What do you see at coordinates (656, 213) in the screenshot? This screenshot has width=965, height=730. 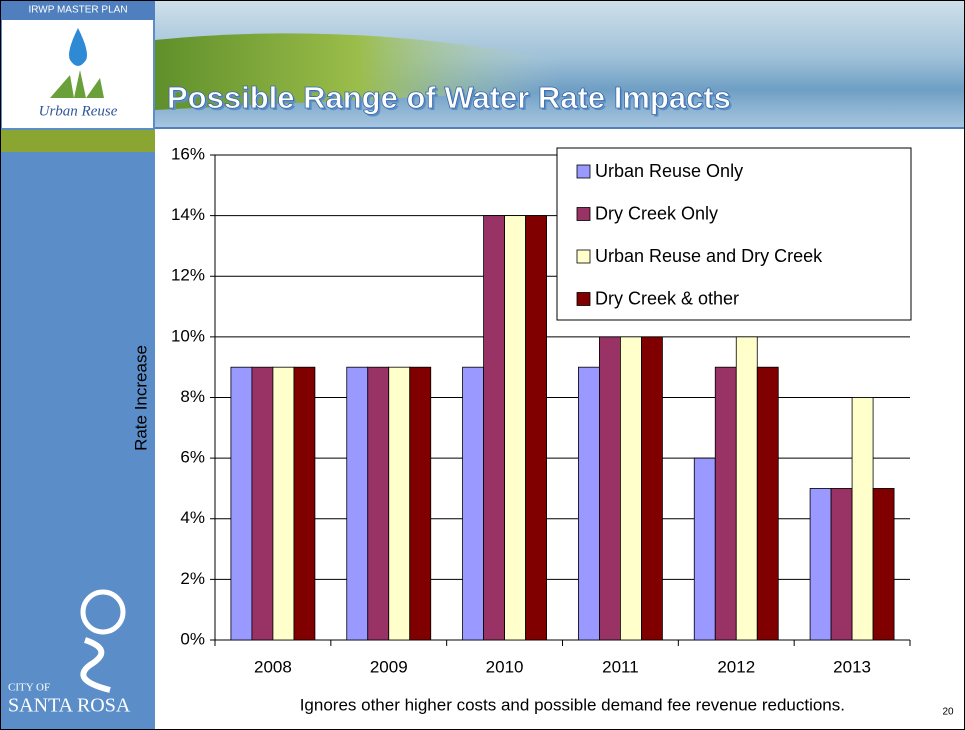 I see `legend-label: Dry Creek Only` at bounding box center [656, 213].